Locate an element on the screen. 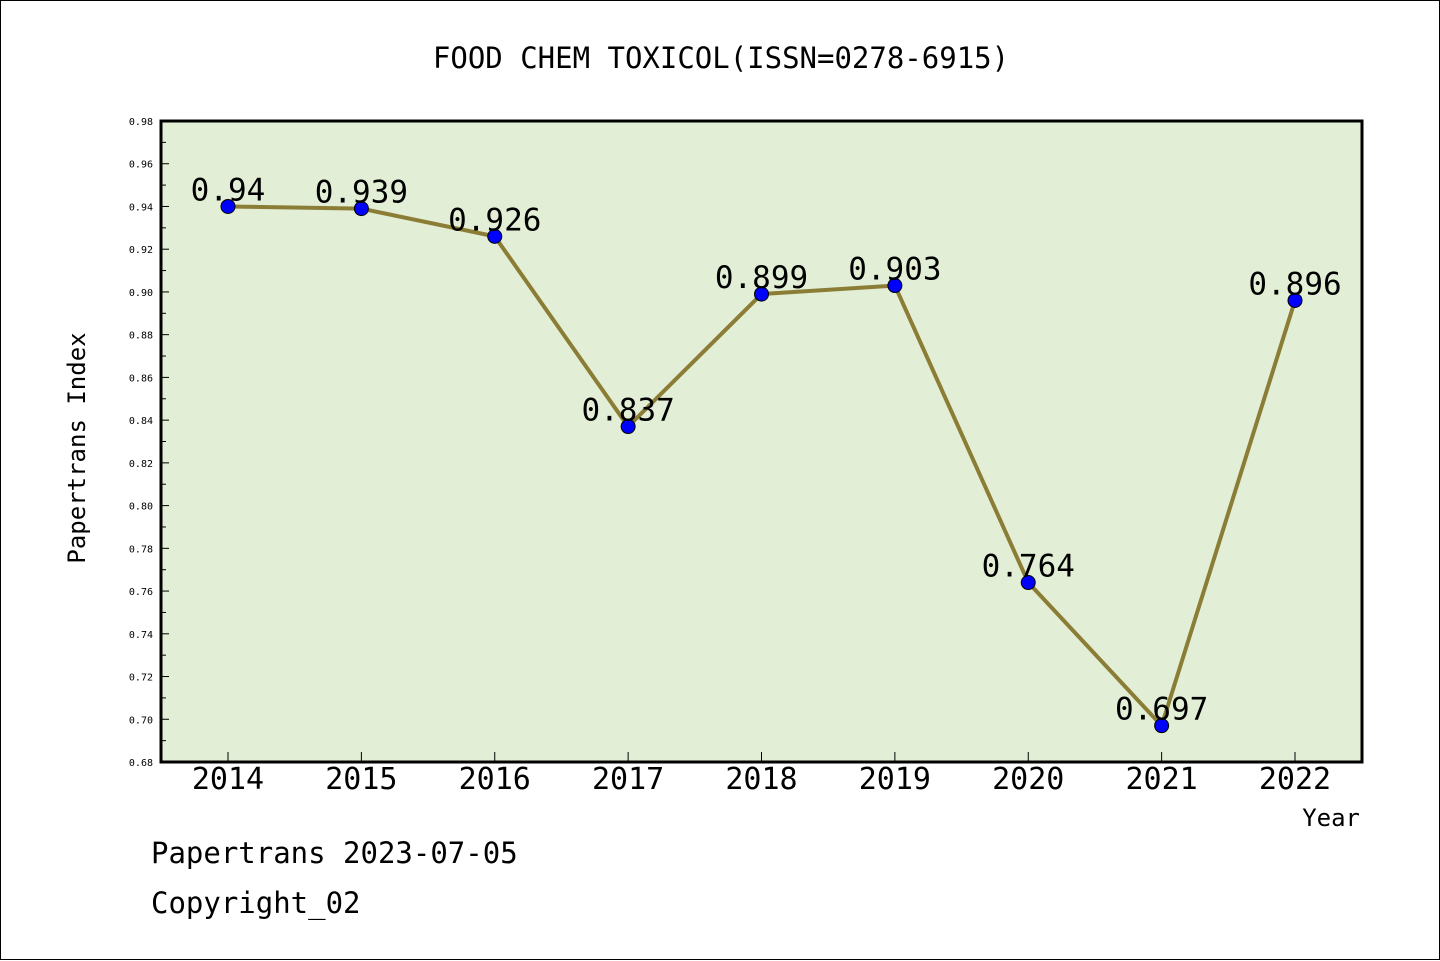 Image resolution: width=1440 pixels, height=961 pixels. y-tick-label: 0.94 is located at coordinates (141, 207).